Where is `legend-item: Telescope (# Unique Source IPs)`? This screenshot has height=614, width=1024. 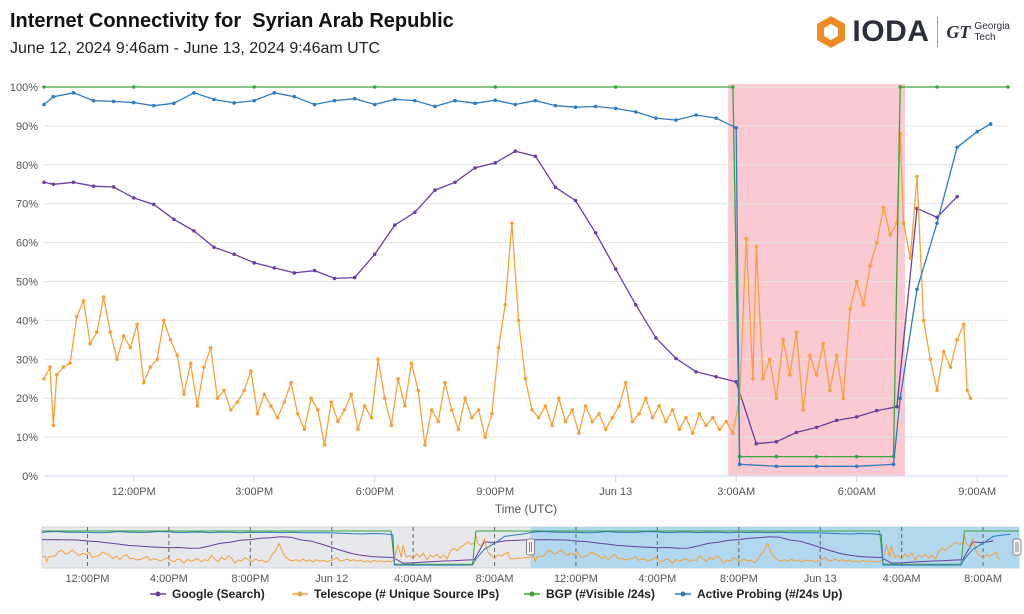 legend-item: Telescope (# Unique Source IPs) is located at coordinates (395, 594).